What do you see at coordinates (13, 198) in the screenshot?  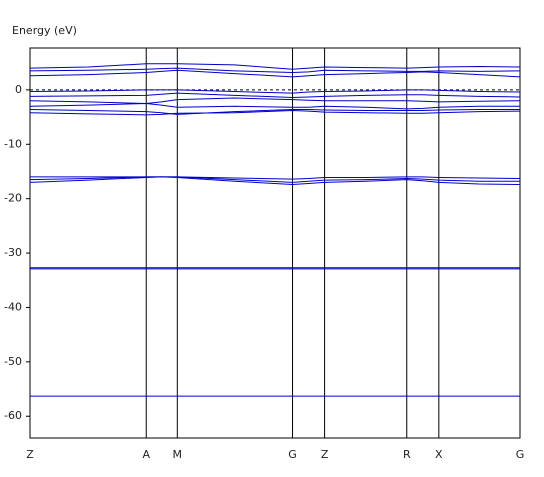 I see `y-tick-label: -20` at bounding box center [13, 198].